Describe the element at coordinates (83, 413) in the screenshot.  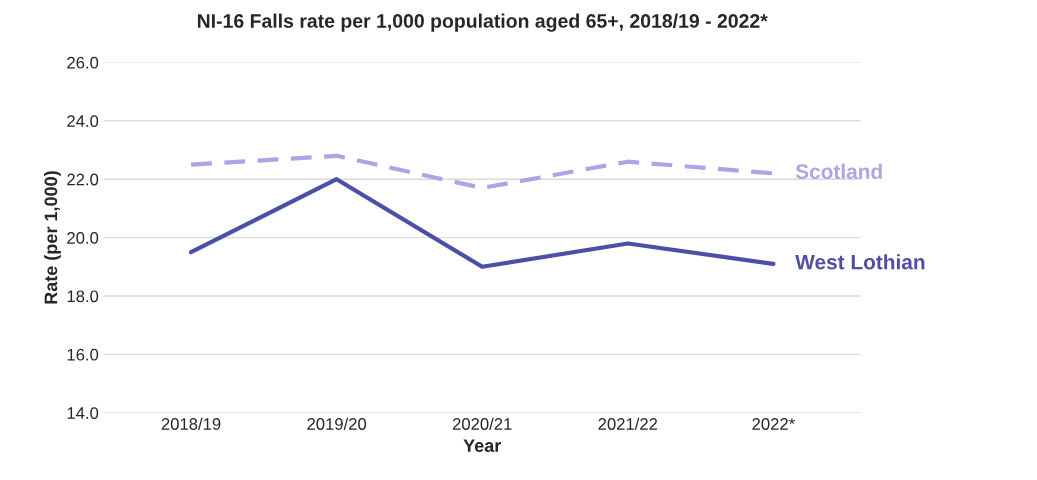
I see `y-tick-label: 14.0` at that location.